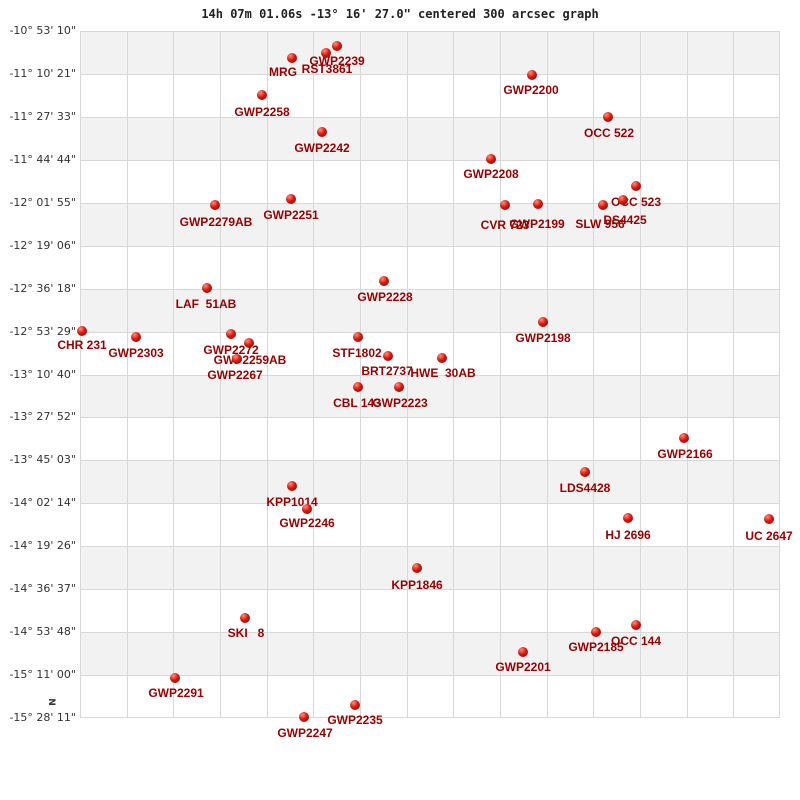  I want to click on point-label: GWP2251, so click(291, 215).